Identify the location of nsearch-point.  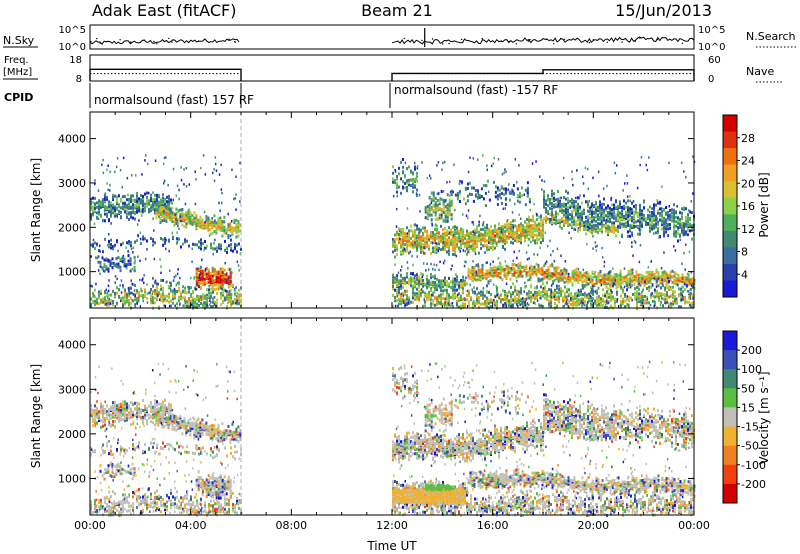
(106, 42).